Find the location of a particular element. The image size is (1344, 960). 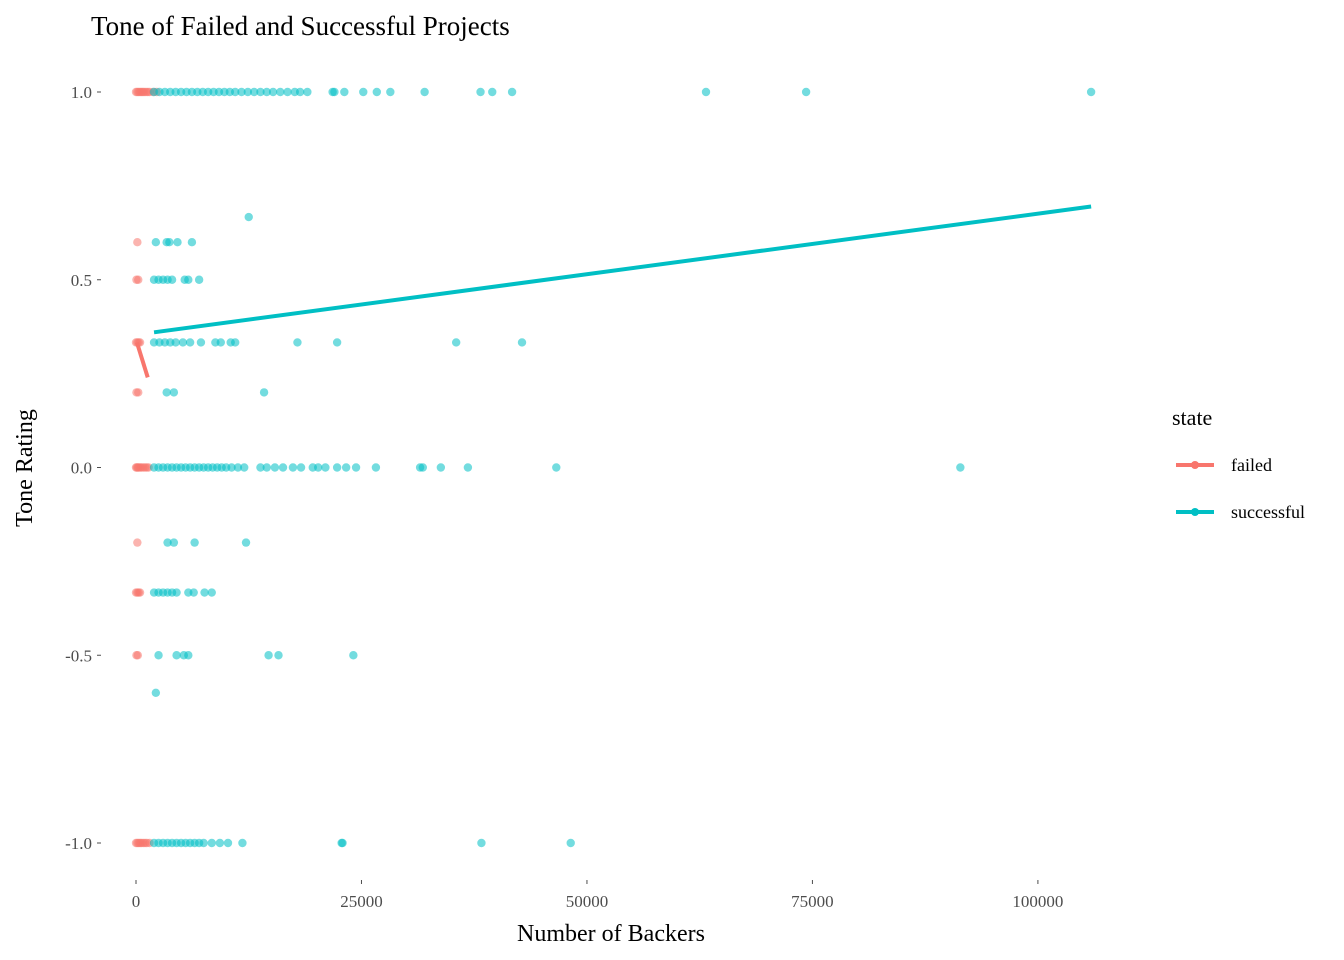

y-axis-title: Tone Rating is located at coordinates (25, 468).